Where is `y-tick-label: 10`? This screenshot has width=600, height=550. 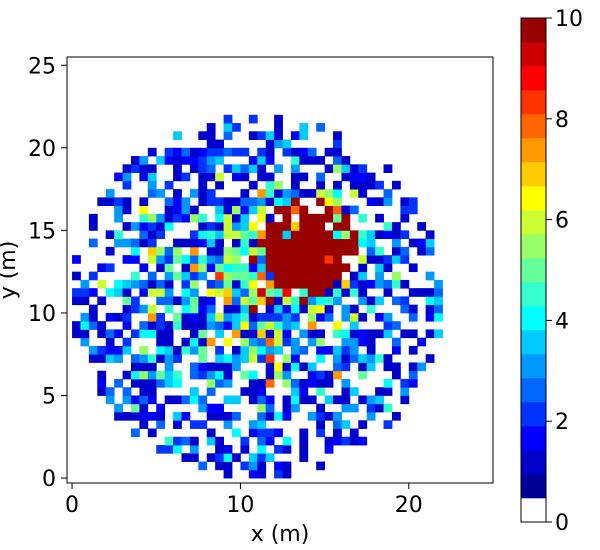
y-tick-label: 10 is located at coordinates (42, 314).